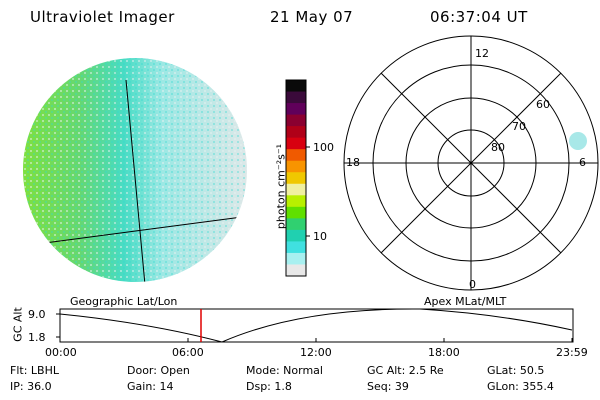  What do you see at coordinates (31, 386) in the screenshot?
I see `info-ip: IP: 36.0` at bounding box center [31, 386].